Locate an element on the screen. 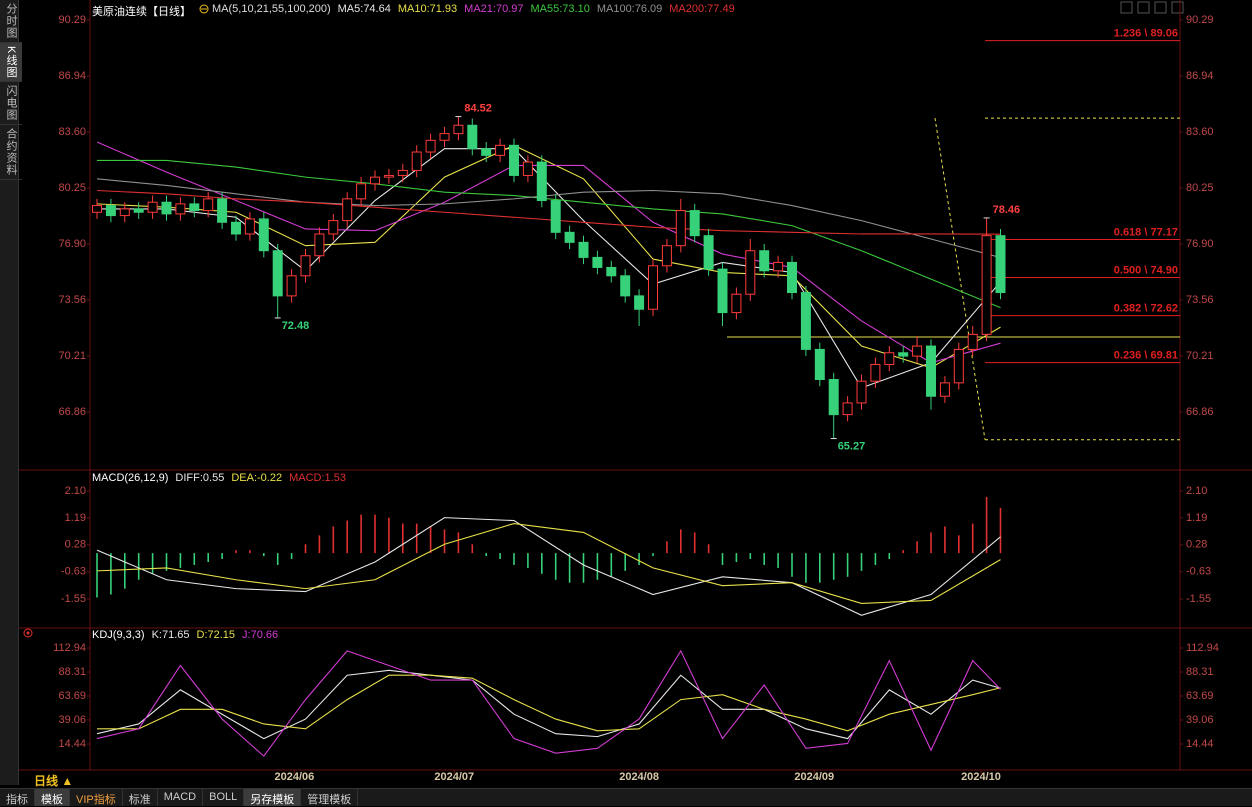 This screenshot has width=1252, height=807. y-tick-label: 112.94 is located at coordinates (1202, 648).